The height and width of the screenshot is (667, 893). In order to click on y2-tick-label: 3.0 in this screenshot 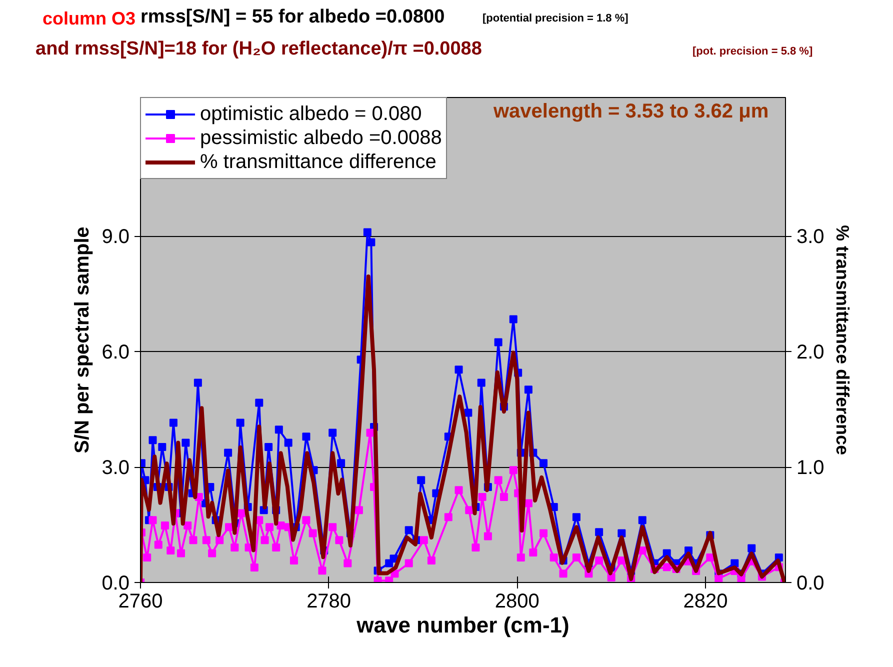, I will do `click(810, 237)`.